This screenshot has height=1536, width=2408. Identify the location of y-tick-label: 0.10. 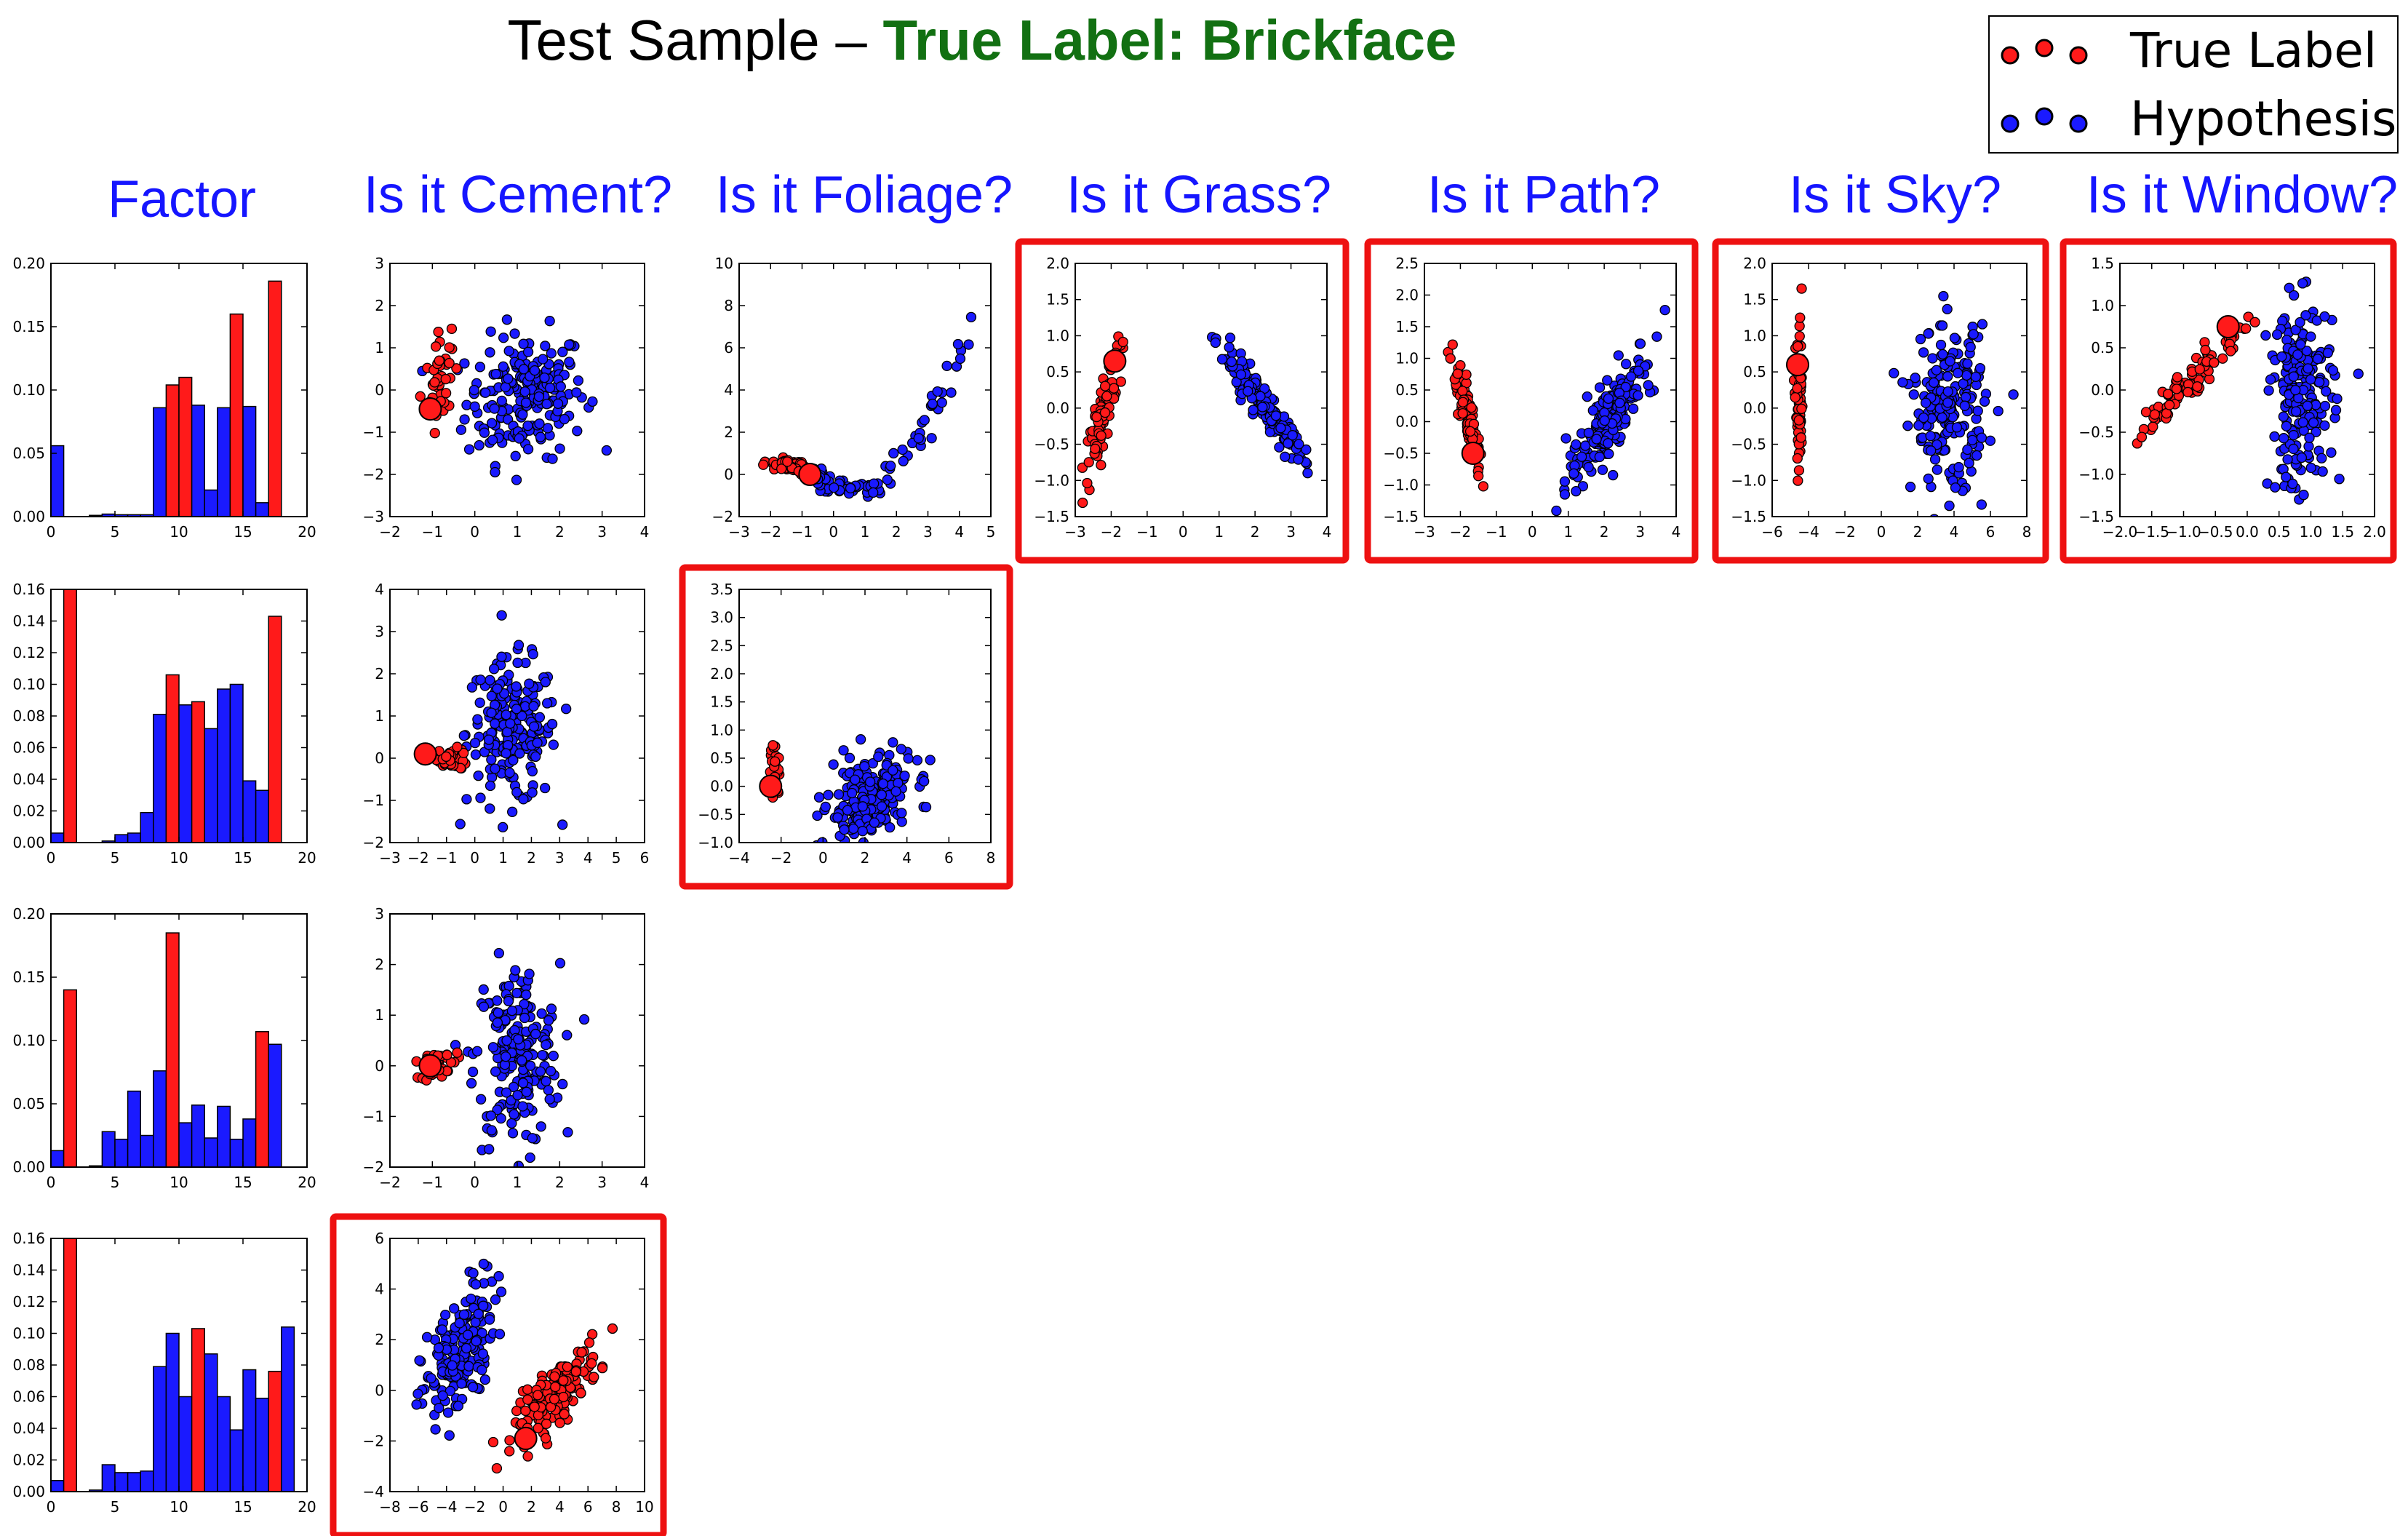
(28, 1040).